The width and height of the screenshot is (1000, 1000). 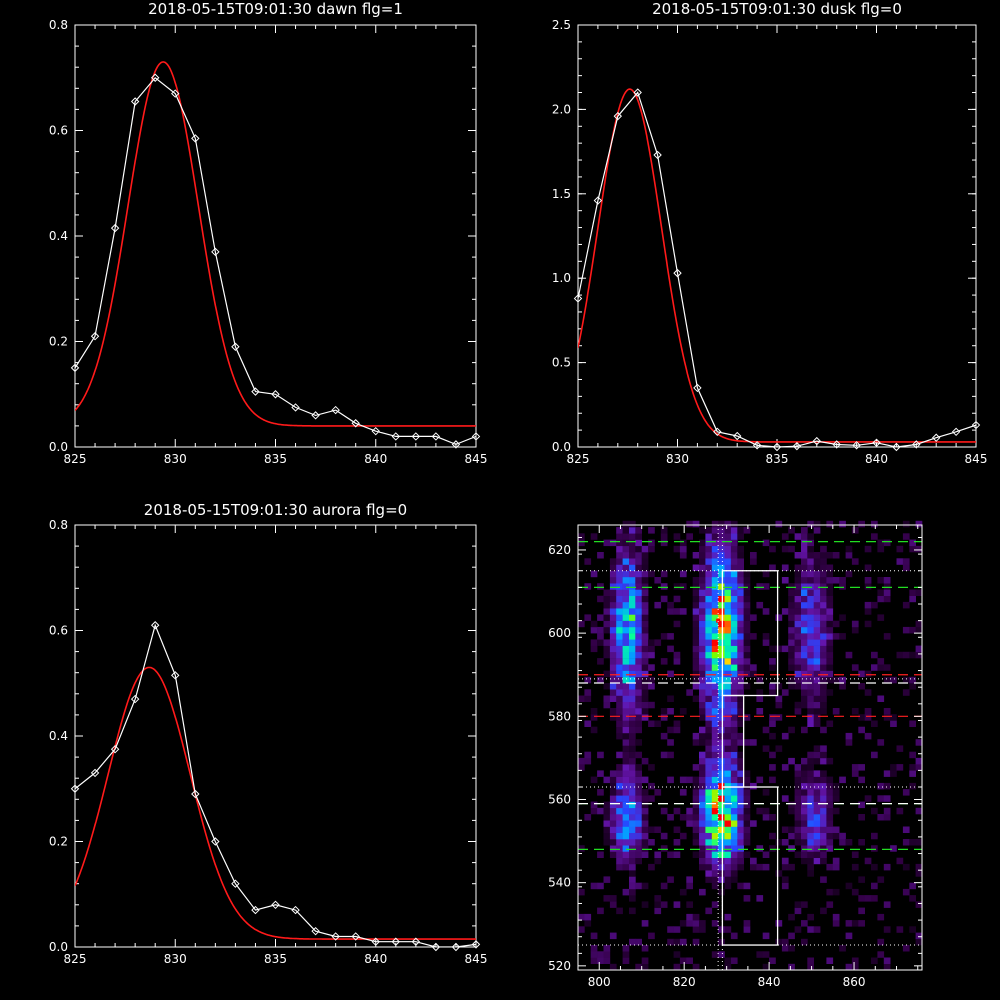 I want to click on y-tick-label: 0.6, so click(x=58, y=131).